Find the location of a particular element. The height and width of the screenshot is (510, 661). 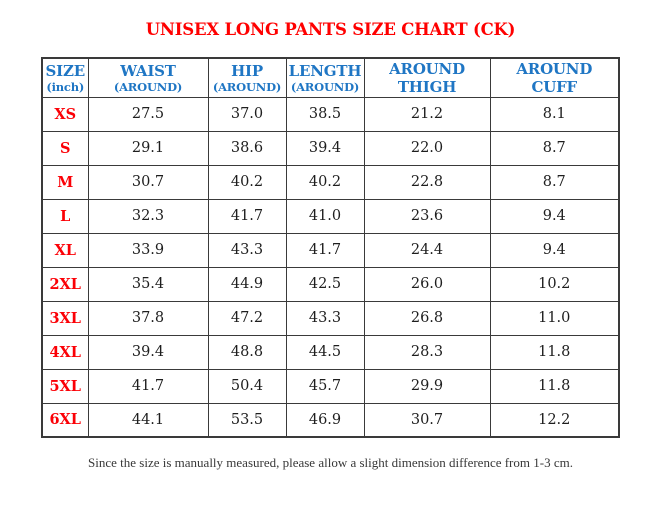

header-around-cuff: AROUND CUFF is located at coordinates (554, 77).